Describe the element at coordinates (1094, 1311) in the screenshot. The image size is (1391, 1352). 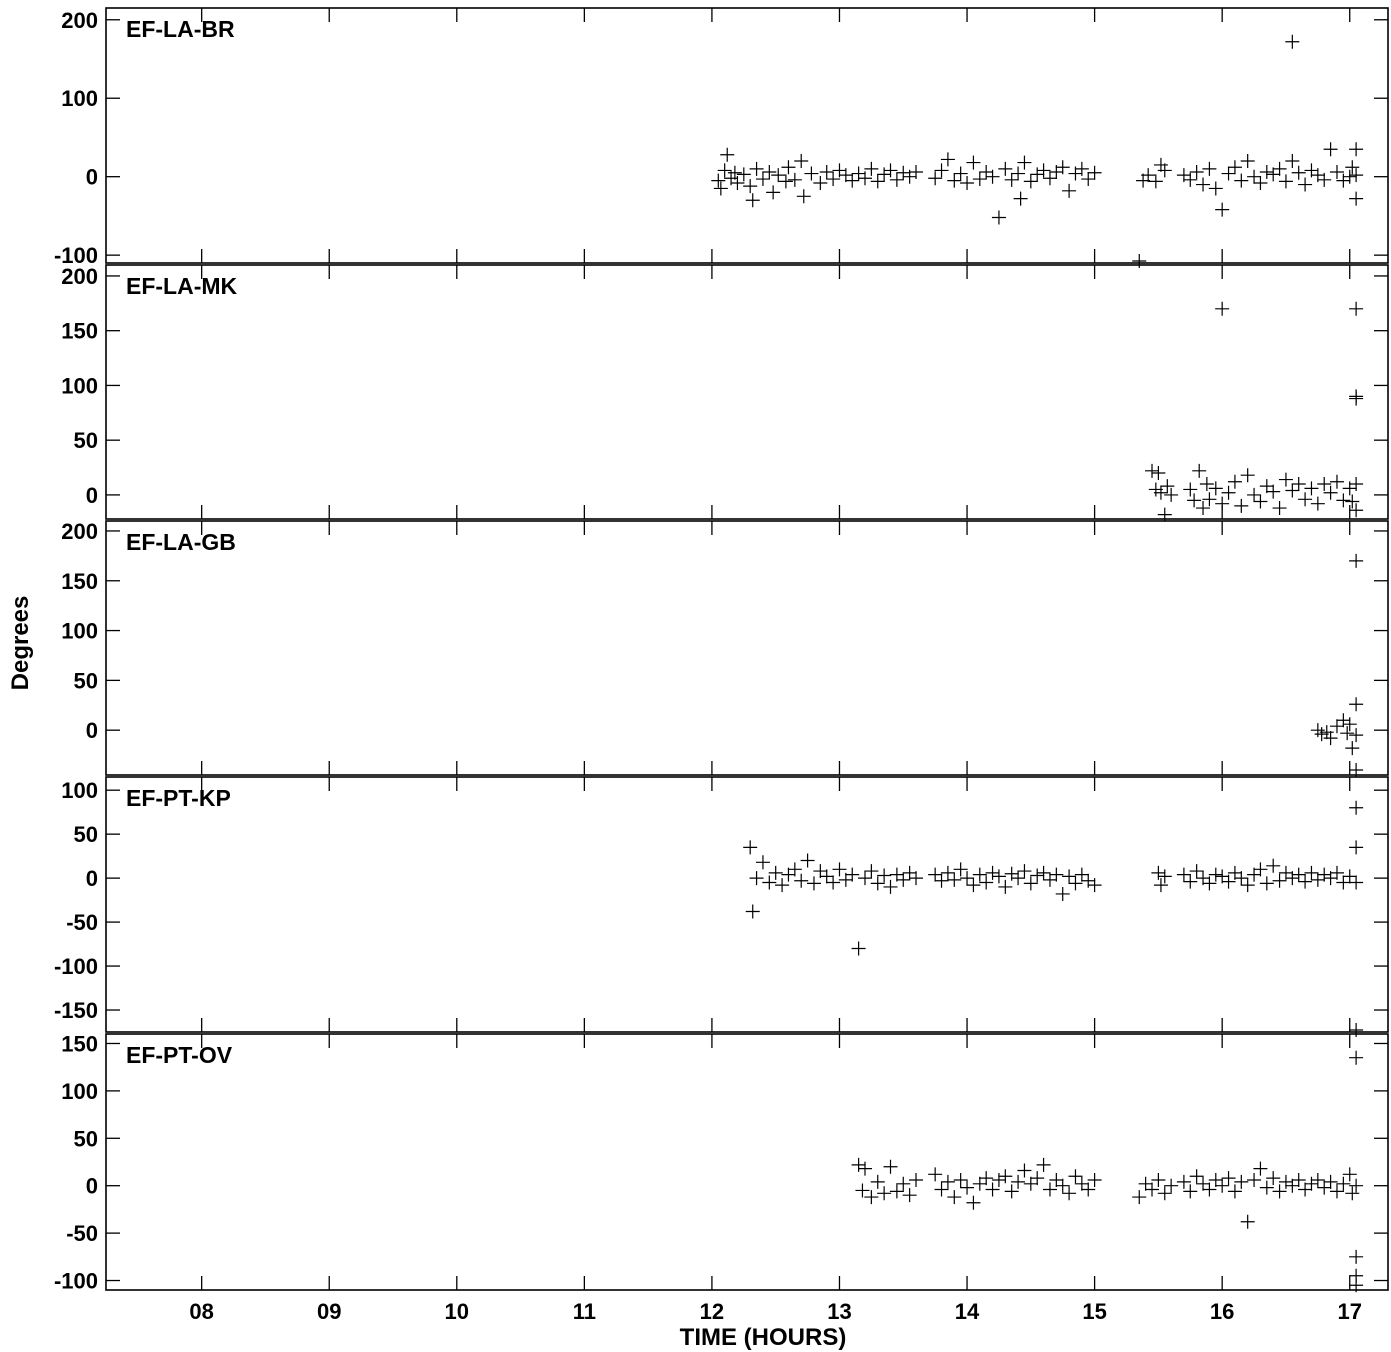
I see `x-tick-label: 15` at that location.